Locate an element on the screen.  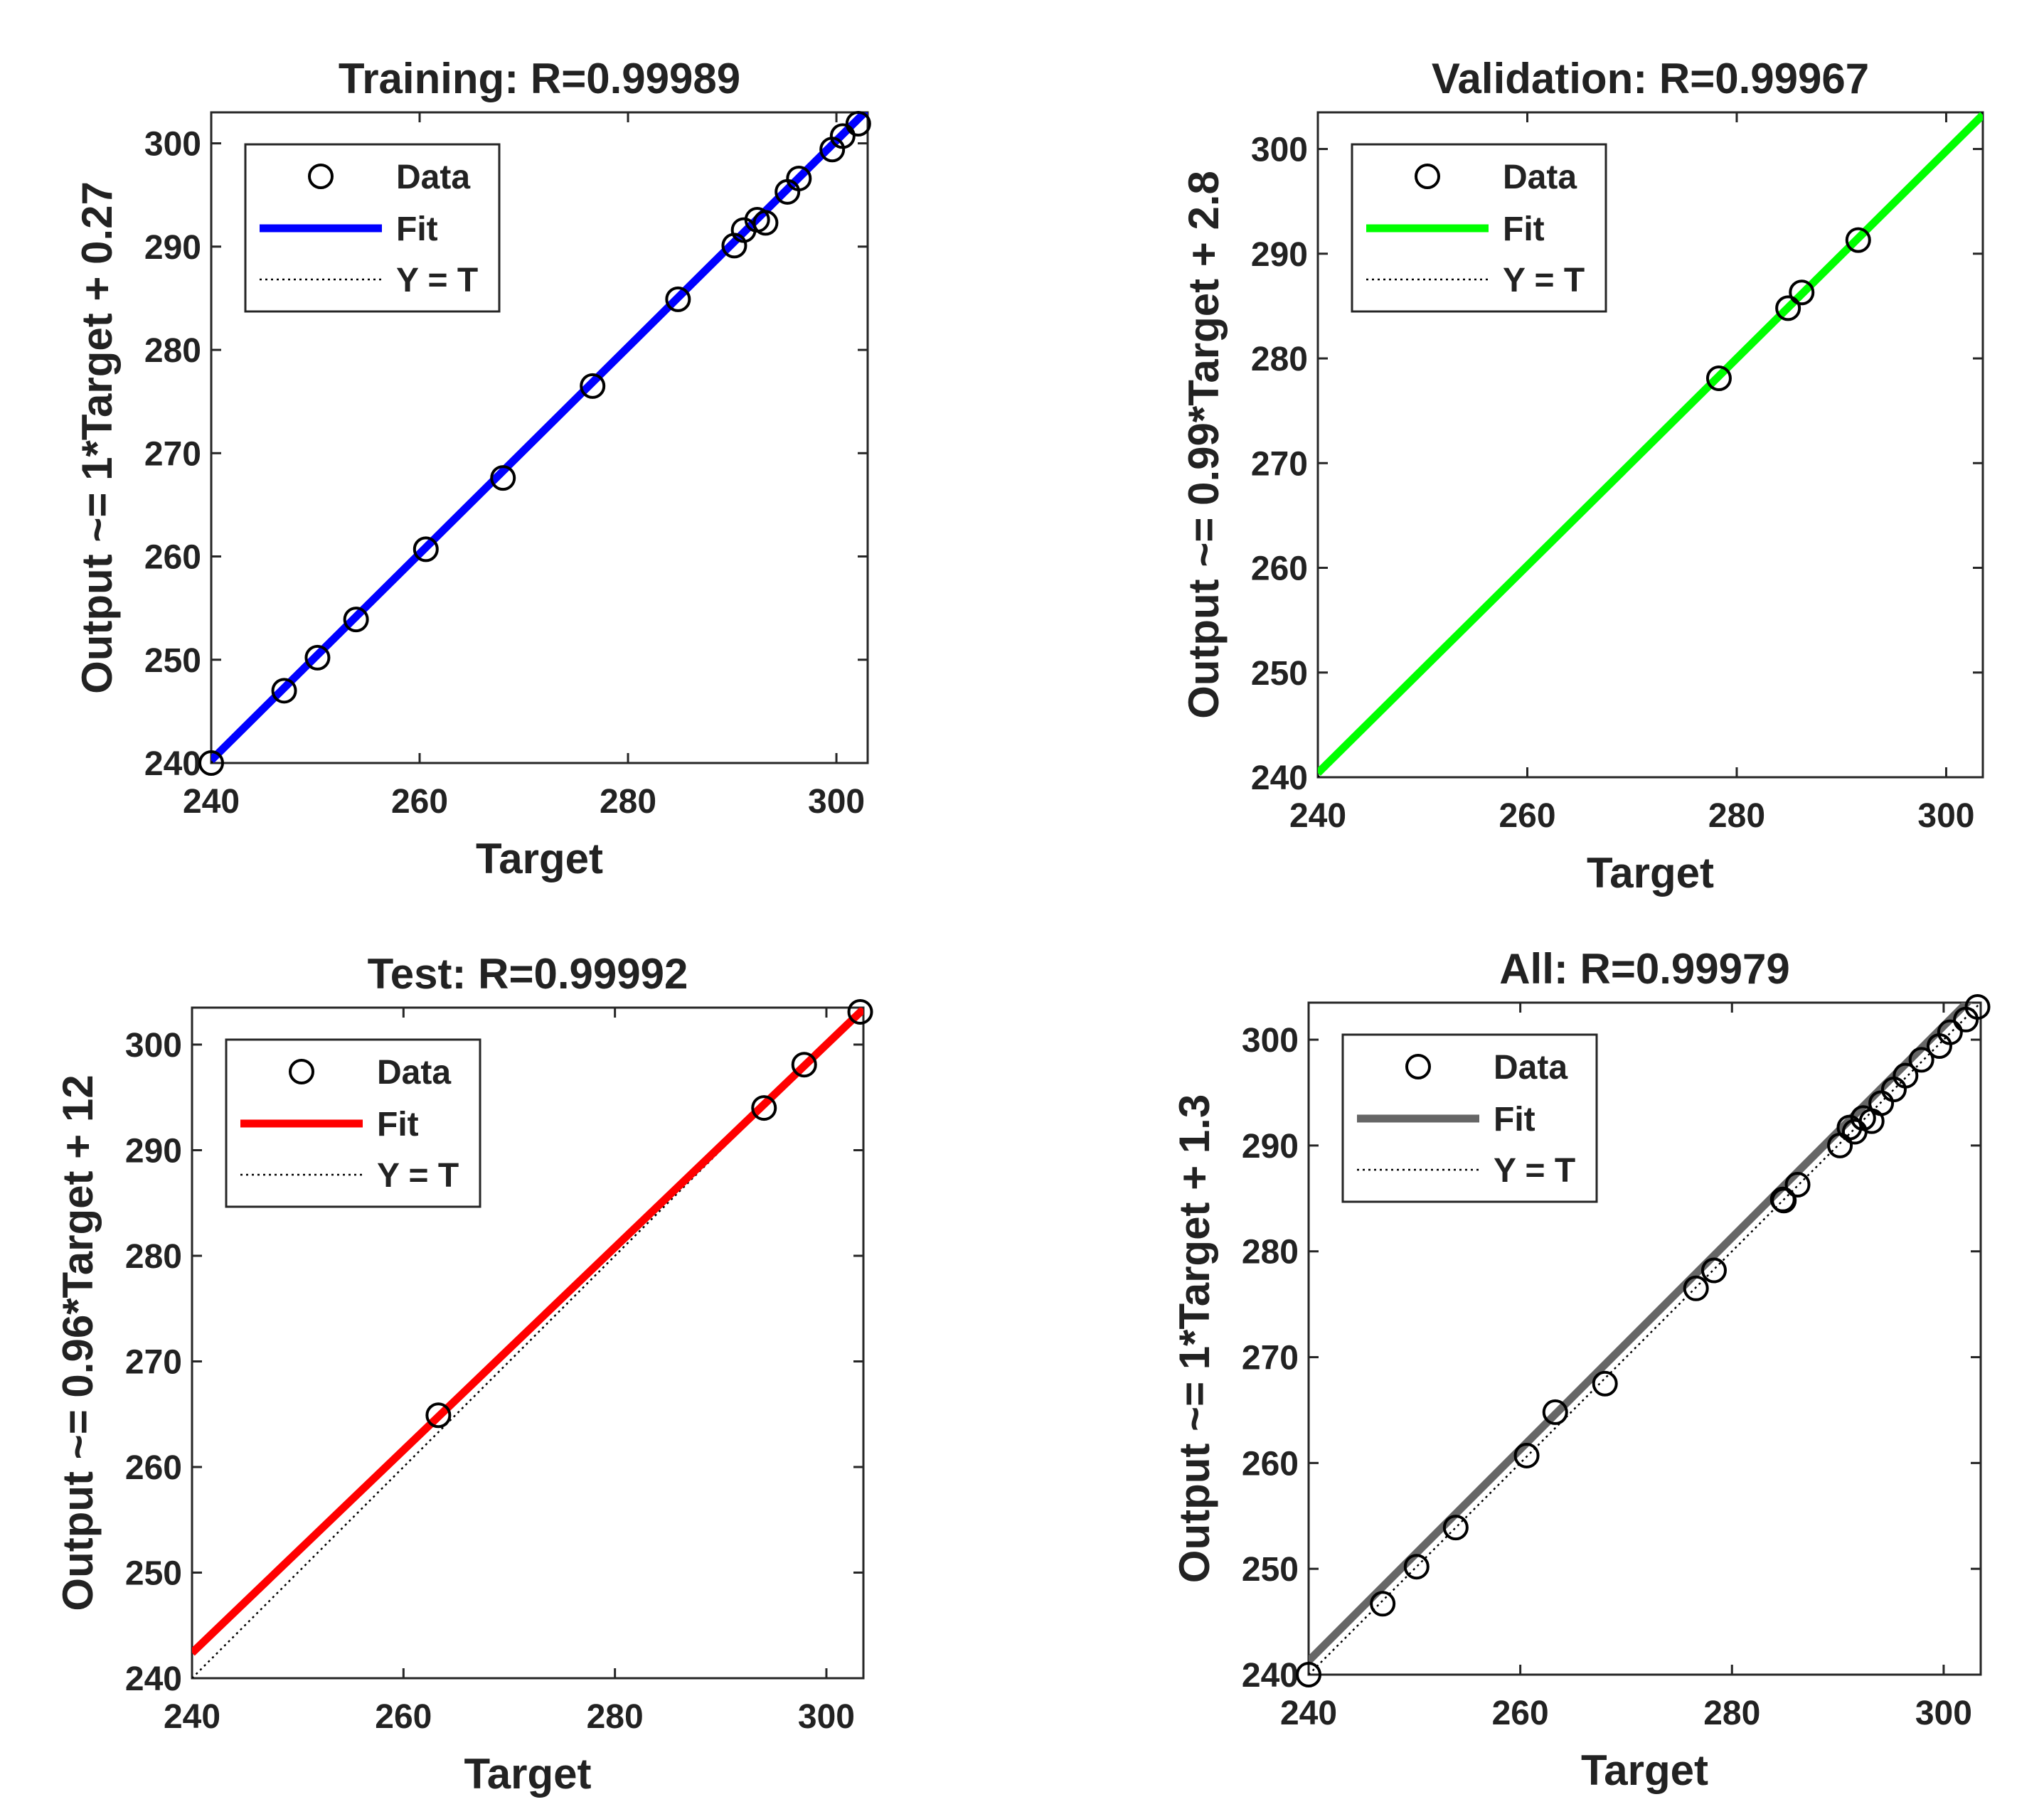
chart-title: Validation: R=0.99967 is located at coordinates (1650, 79).